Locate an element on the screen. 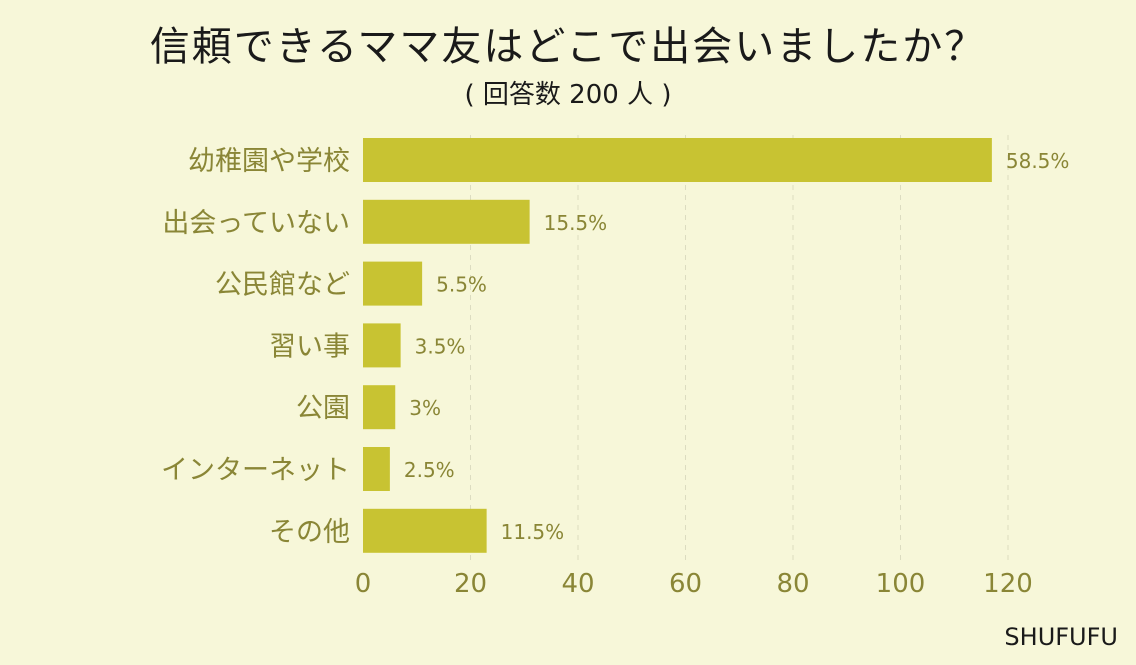  value-label: 11.5% is located at coordinates (533, 532).